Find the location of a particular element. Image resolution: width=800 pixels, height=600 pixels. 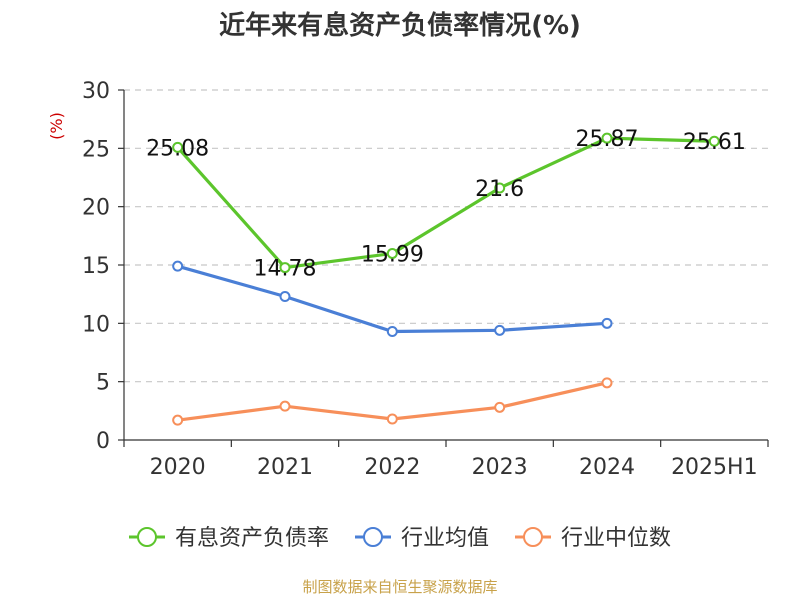

y-tick-label: 15 is located at coordinates (96, 266).